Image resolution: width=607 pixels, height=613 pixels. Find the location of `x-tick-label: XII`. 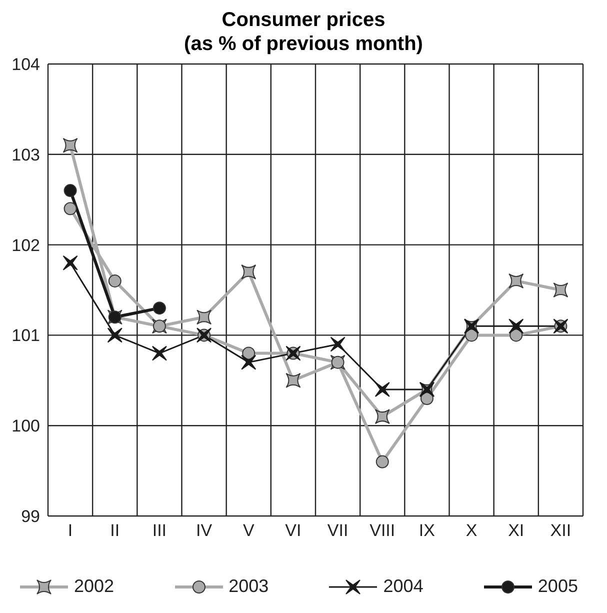

x-tick-label: XII is located at coordinates (561, 530).